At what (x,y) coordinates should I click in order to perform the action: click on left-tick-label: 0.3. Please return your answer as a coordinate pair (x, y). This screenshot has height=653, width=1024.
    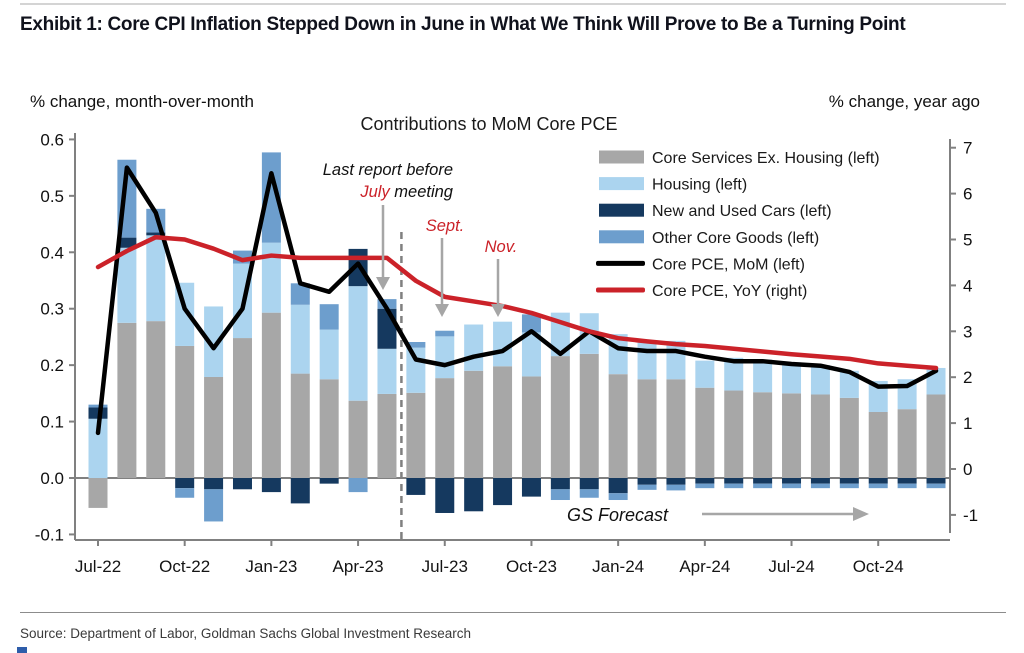
    Looking at the image, I should click on (52, 309).